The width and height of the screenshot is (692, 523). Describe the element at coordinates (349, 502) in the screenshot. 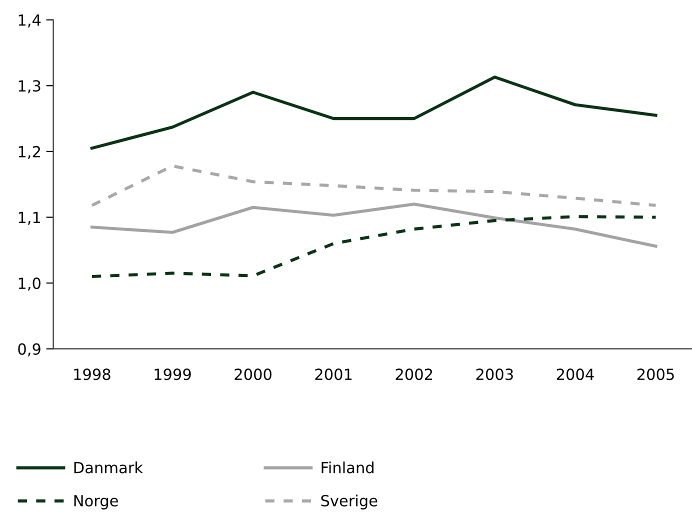

I see `legend-label: Sverige` at that location.